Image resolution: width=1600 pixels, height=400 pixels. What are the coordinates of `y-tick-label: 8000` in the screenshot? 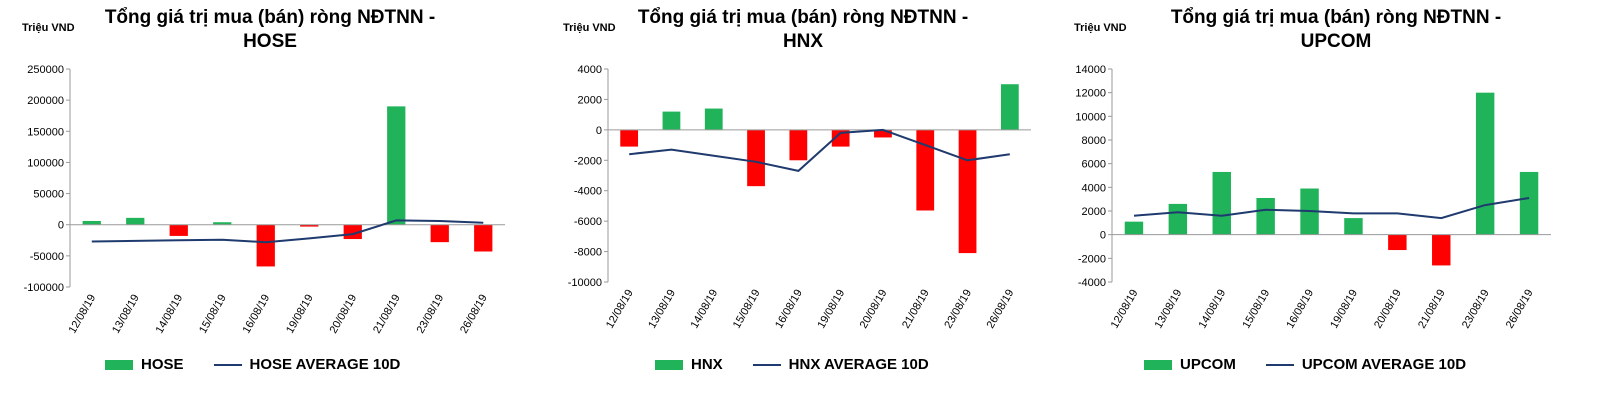 It's located at (1094, 141).